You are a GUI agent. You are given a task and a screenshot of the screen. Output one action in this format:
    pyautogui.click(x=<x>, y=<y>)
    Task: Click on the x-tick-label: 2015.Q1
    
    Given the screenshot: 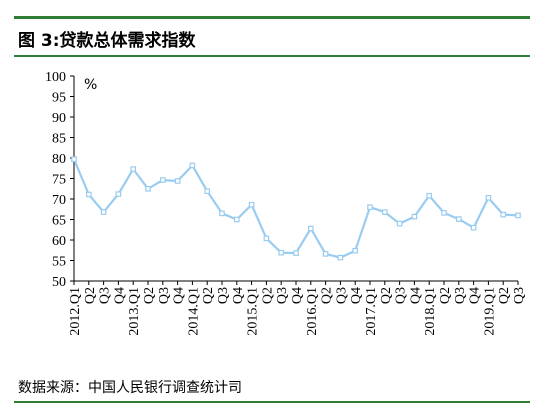 What is the action you would take?
    pyautogui.click(x=253, y=311)
    